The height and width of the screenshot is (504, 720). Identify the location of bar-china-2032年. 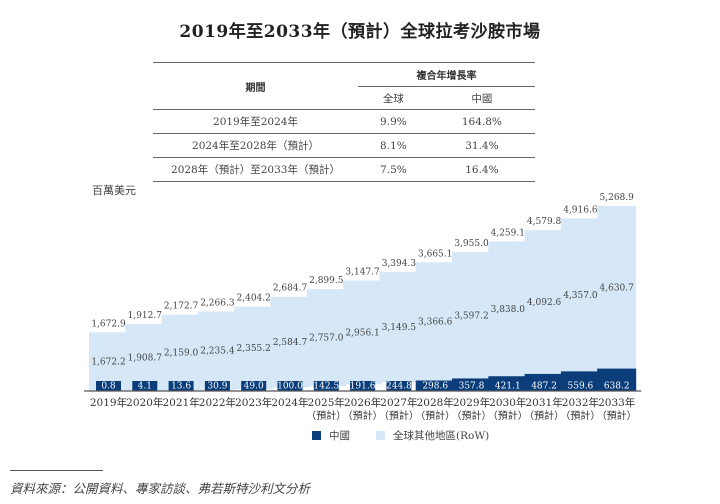
(580, 381).